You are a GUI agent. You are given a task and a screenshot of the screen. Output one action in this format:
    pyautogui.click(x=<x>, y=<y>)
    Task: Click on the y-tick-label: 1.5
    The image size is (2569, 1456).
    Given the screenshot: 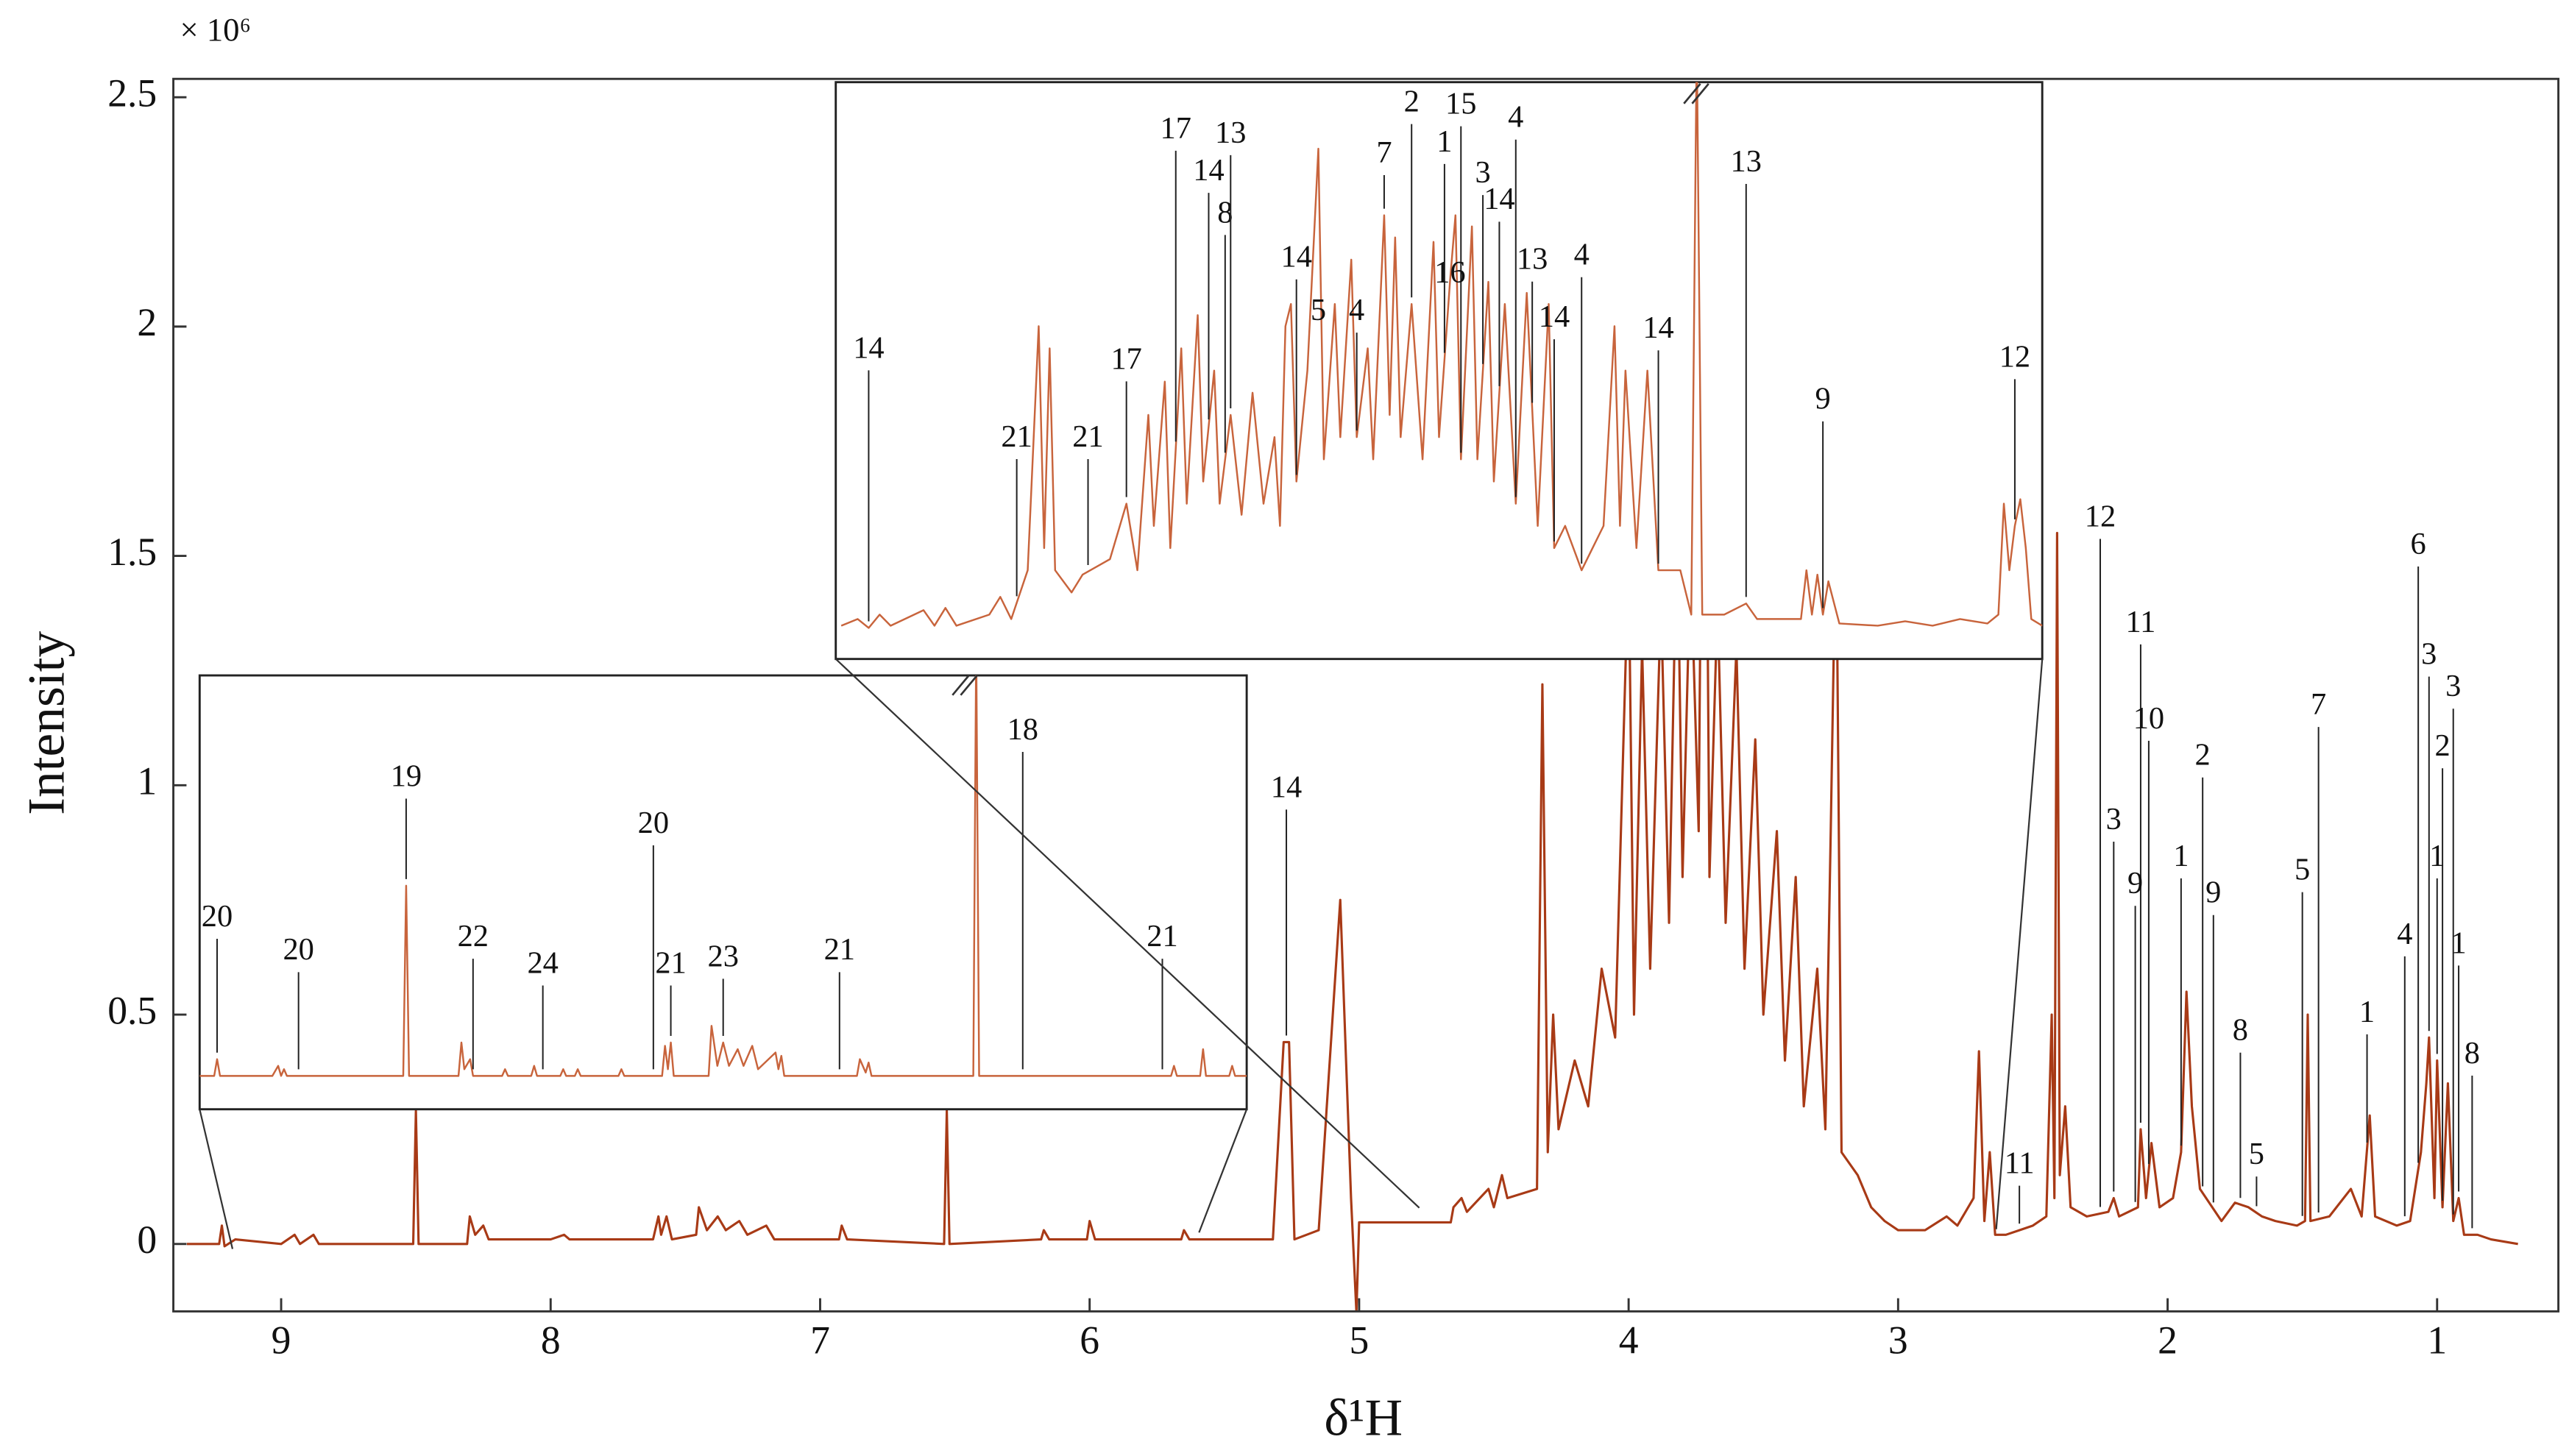 What is the action you would take?
    pyautogui.click(x=132, y=552)
    